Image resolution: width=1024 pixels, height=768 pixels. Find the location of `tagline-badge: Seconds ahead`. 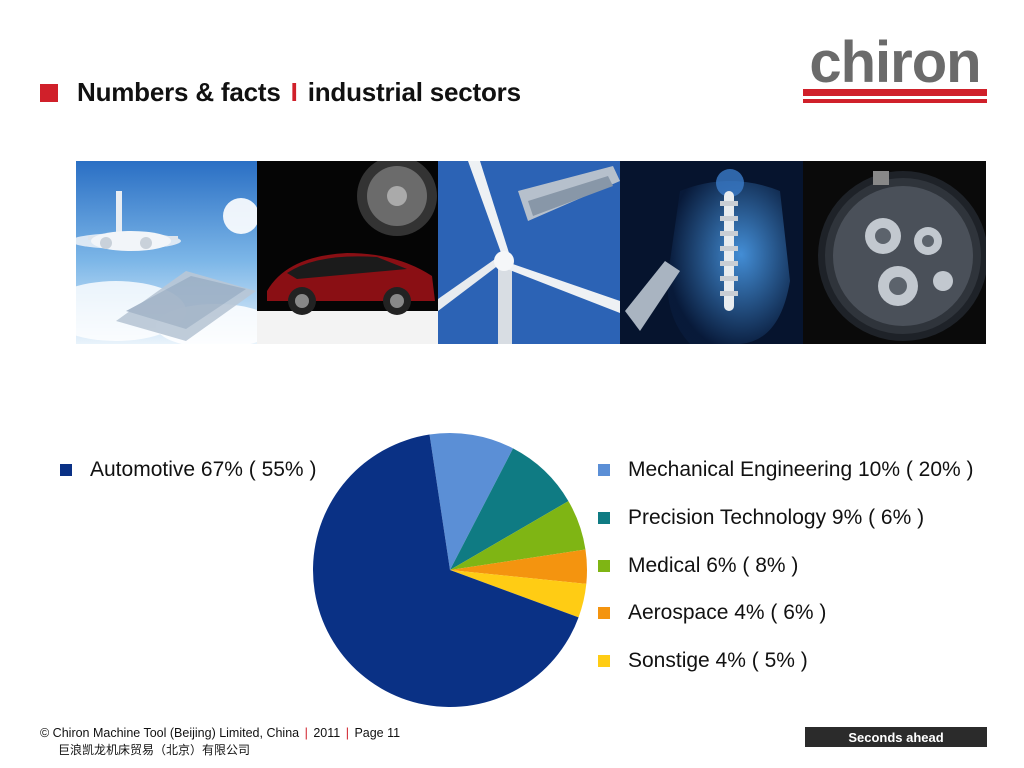

tagline-badge: Seconds ahead is located at coordinates (896, 737).